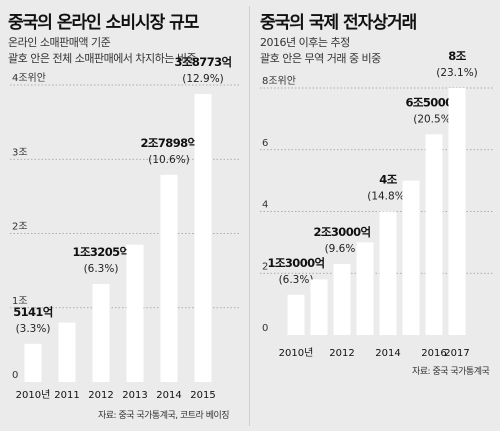 This screenshot has width=500, height=431. Describe the element at coordinates (249, 216) in the screenshot. I see `panel-divider` at that location.